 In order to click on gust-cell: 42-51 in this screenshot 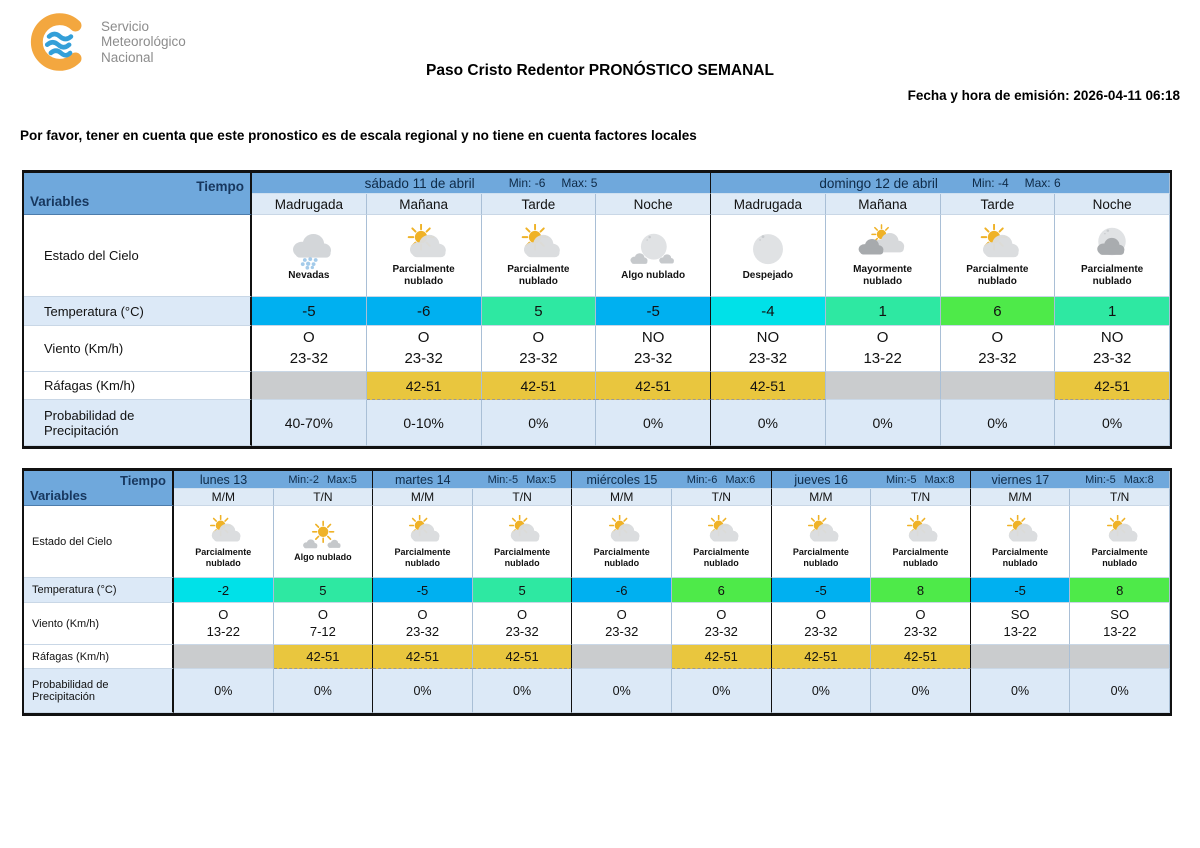, I will do `click(653, 386)`.